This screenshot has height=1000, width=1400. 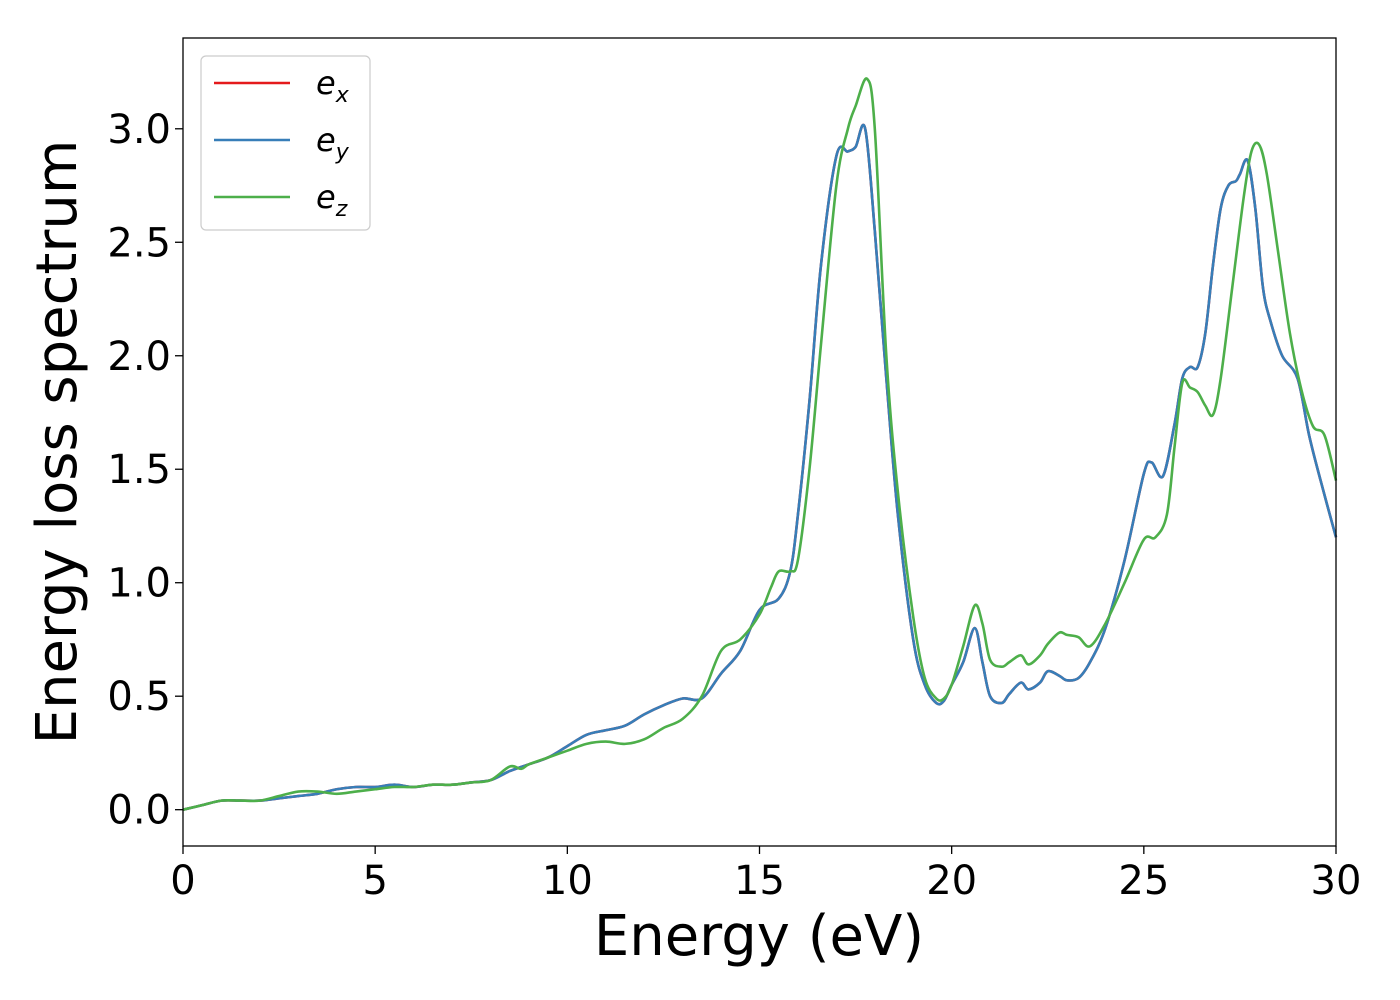 I want to click on y-tick-label: 1.0, so click(x=139, y=584).